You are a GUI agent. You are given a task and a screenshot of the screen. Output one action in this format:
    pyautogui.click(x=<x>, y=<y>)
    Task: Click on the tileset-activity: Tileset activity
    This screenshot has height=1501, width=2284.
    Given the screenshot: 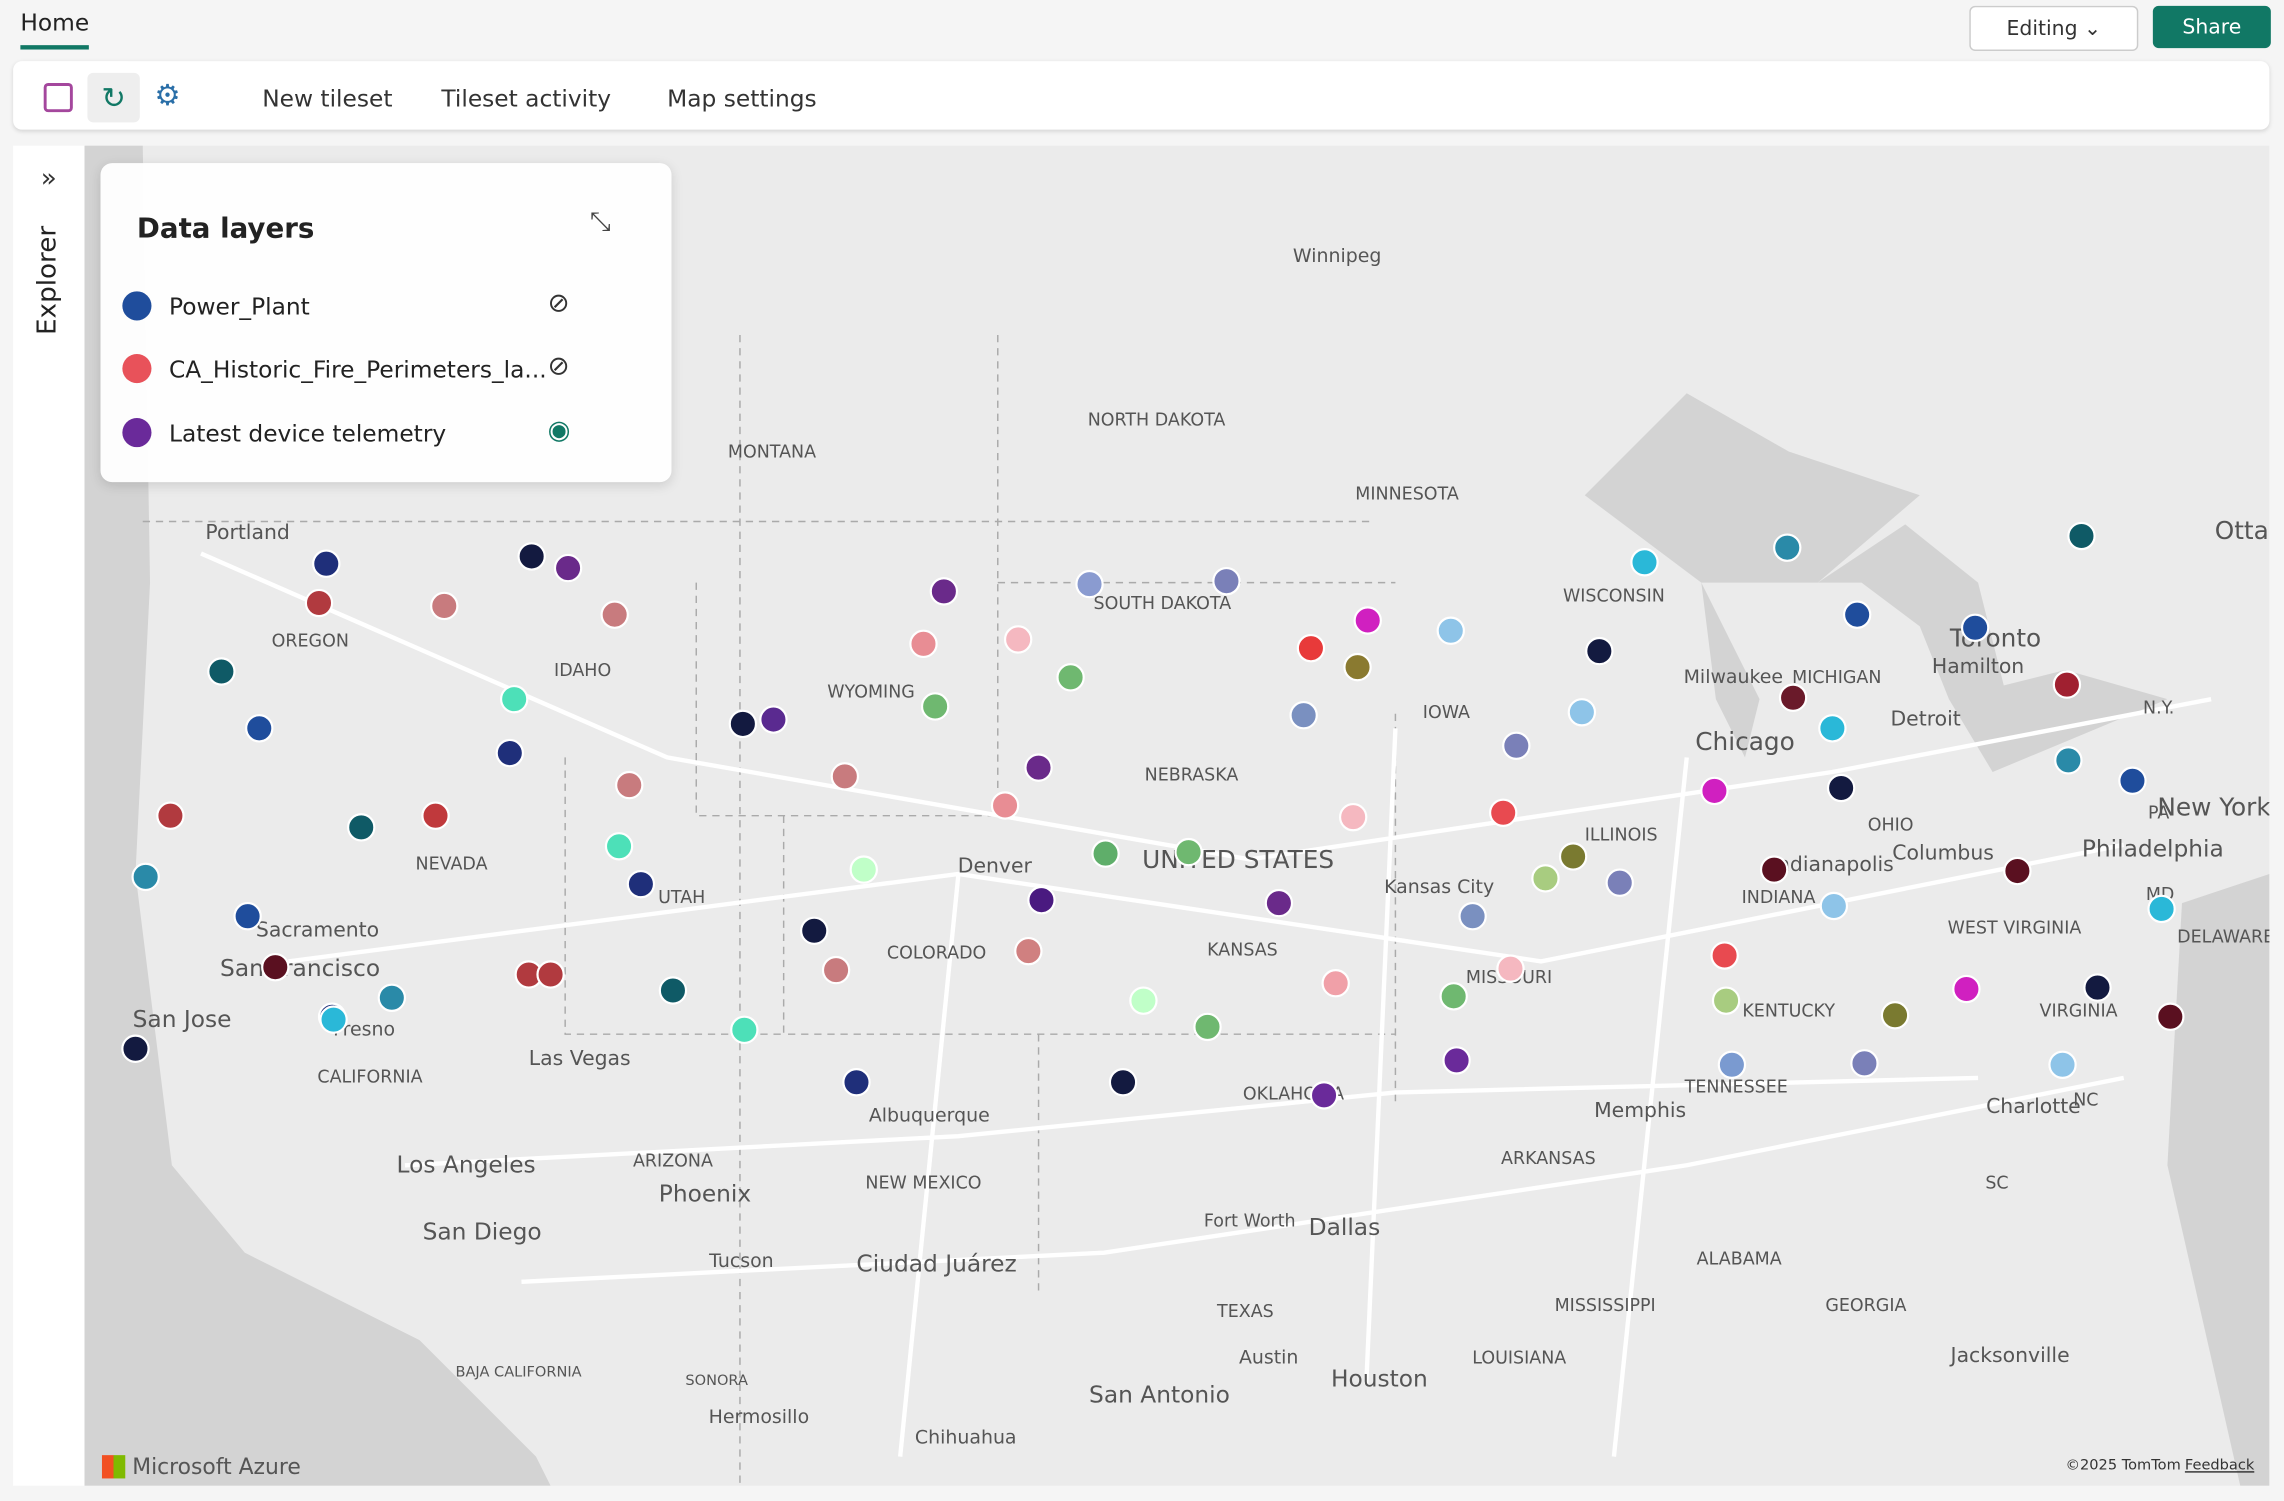 What is the action you would take?
    pyautogui.click(x=526, y=98)
    